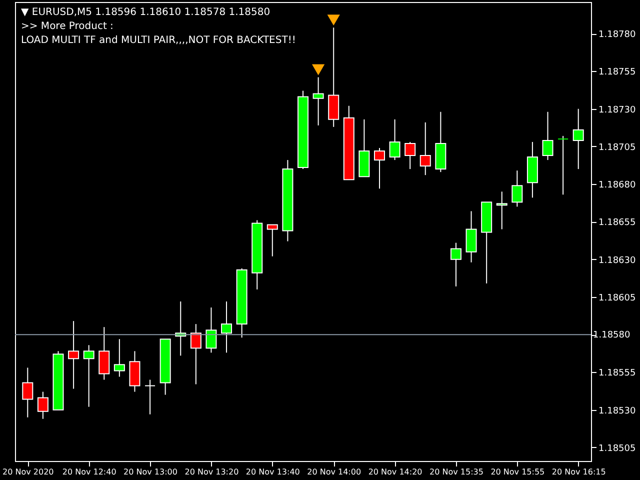  What do you see at coordinates (273, 472) in the screenshot?
I see `x-tick-label: 20 Nov 13:40` at bounding box center [273, 472].